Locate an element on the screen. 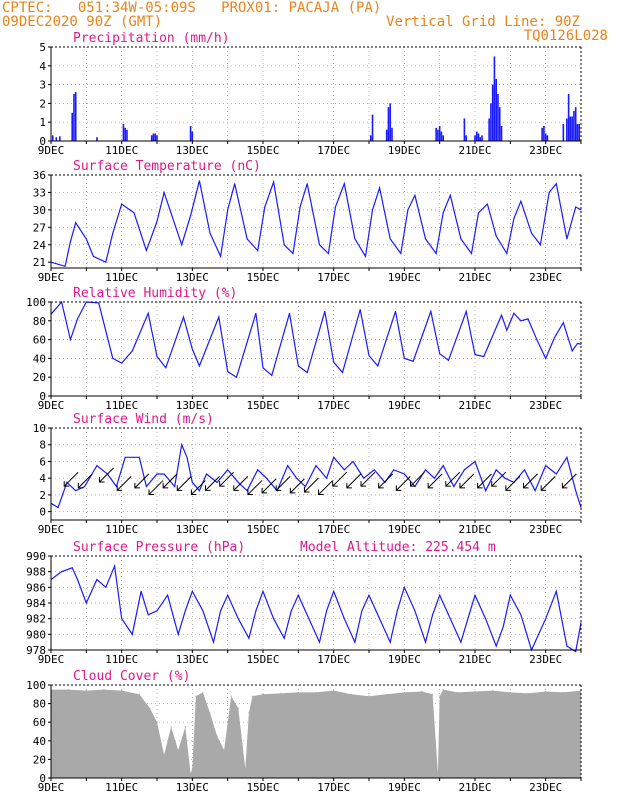 This screenshot has height=800, width=618. panel-title: Surface Pressure (hPa) is located at coordinates (159, 547).